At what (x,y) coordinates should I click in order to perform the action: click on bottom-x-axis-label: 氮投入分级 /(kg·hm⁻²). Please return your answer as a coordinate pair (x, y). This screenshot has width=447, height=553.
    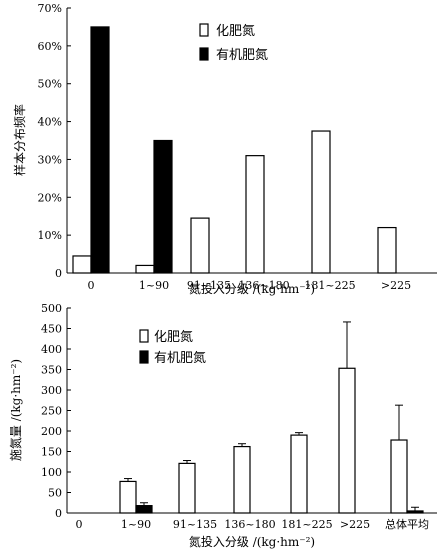
    Looking at the image, I should click on (252, 541).